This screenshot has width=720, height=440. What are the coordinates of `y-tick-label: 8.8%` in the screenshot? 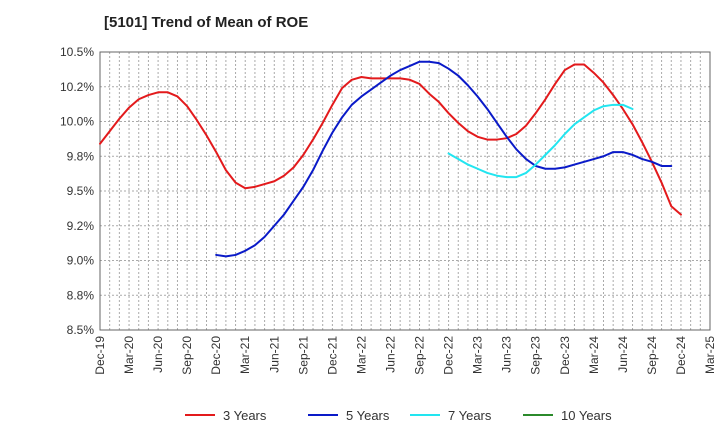 It's located at (81, 295).